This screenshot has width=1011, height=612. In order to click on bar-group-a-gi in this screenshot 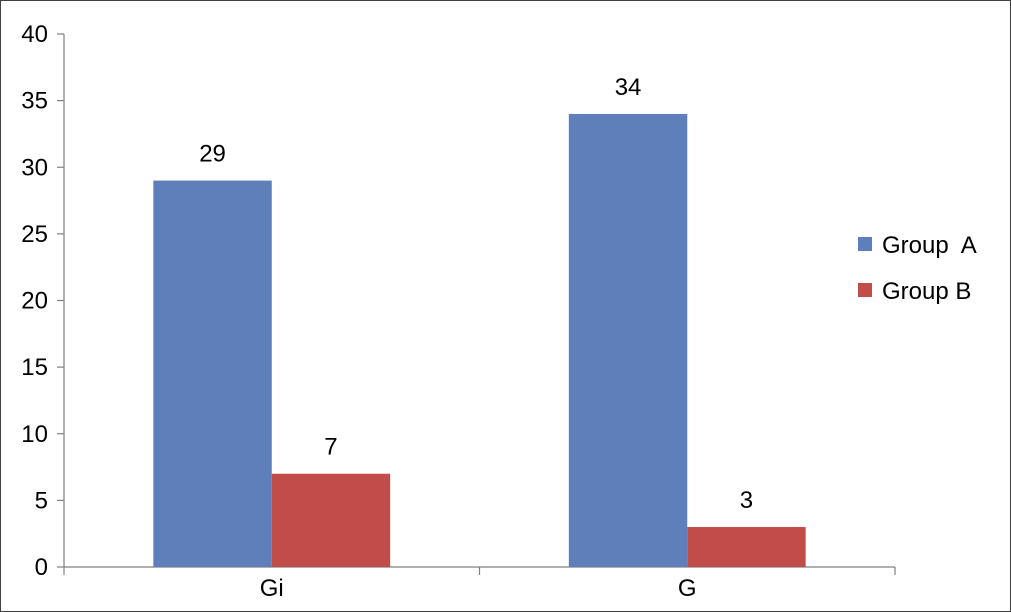, I will do `click(212, 373)`.